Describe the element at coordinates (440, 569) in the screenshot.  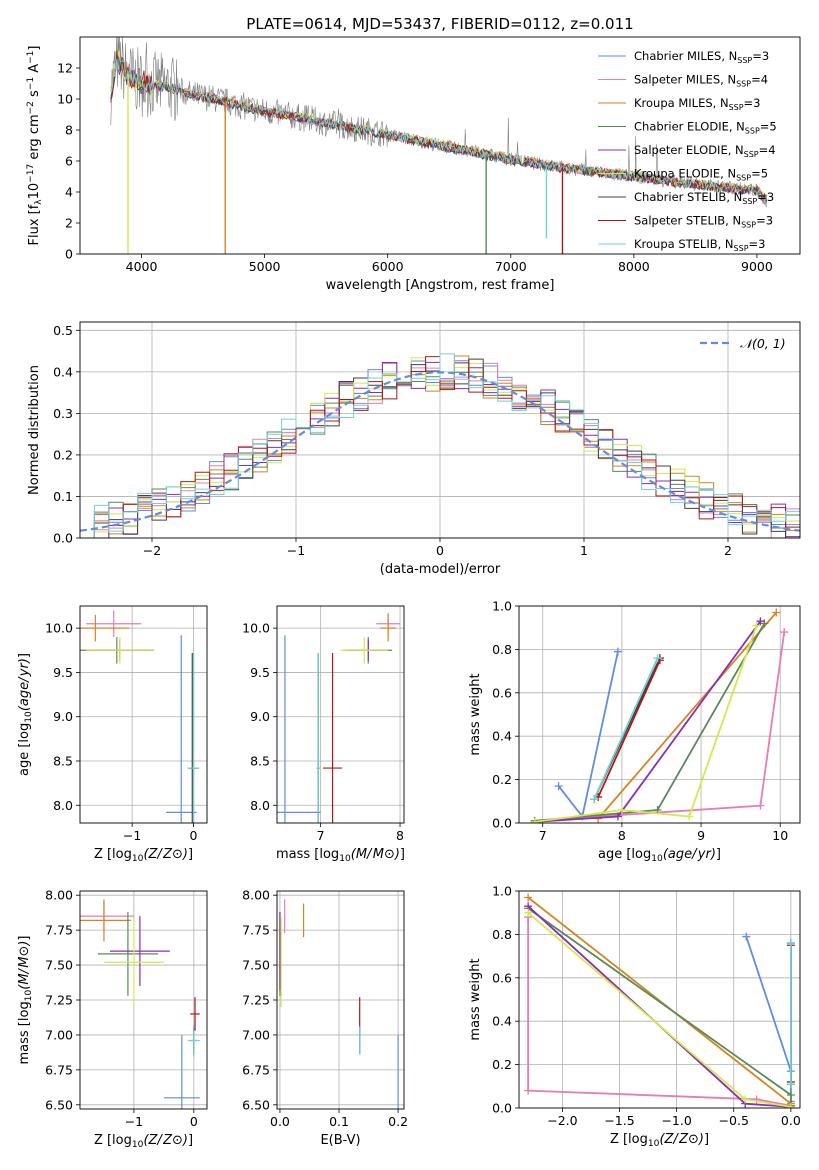
I see `x-axis-label: (data-model)/error` at that location.